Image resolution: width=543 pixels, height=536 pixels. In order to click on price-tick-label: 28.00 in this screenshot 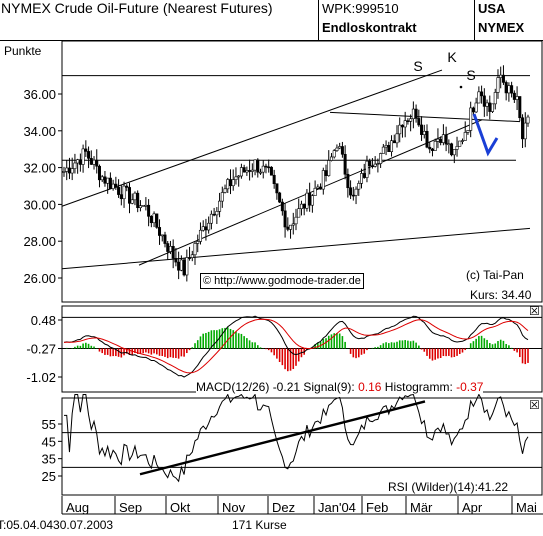, I will do `click(39, 241)`.